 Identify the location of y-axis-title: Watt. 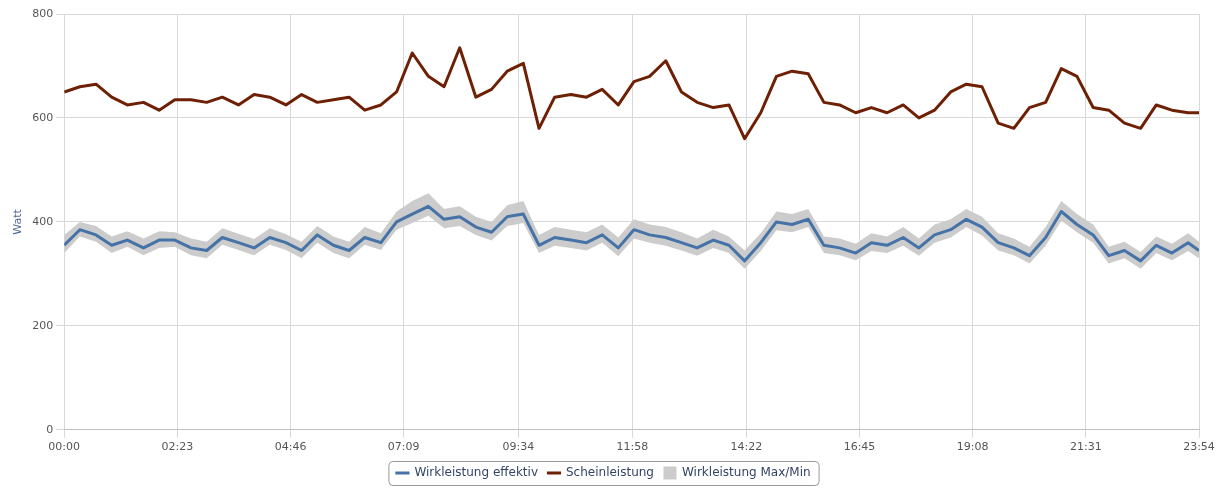
(18, 221).